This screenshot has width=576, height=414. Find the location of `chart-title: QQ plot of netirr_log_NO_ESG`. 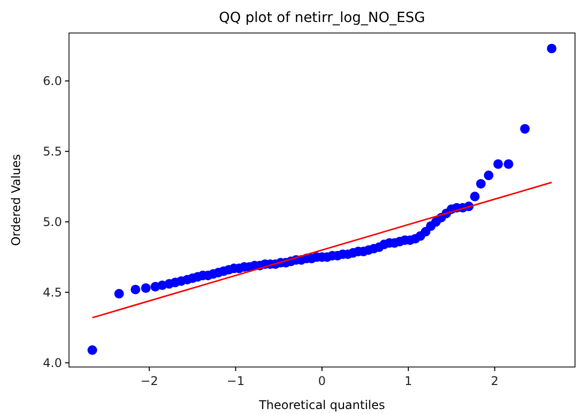

chart-title: QQ plot of netirr_log_NO_ESG is located at coordinates (322, 18).